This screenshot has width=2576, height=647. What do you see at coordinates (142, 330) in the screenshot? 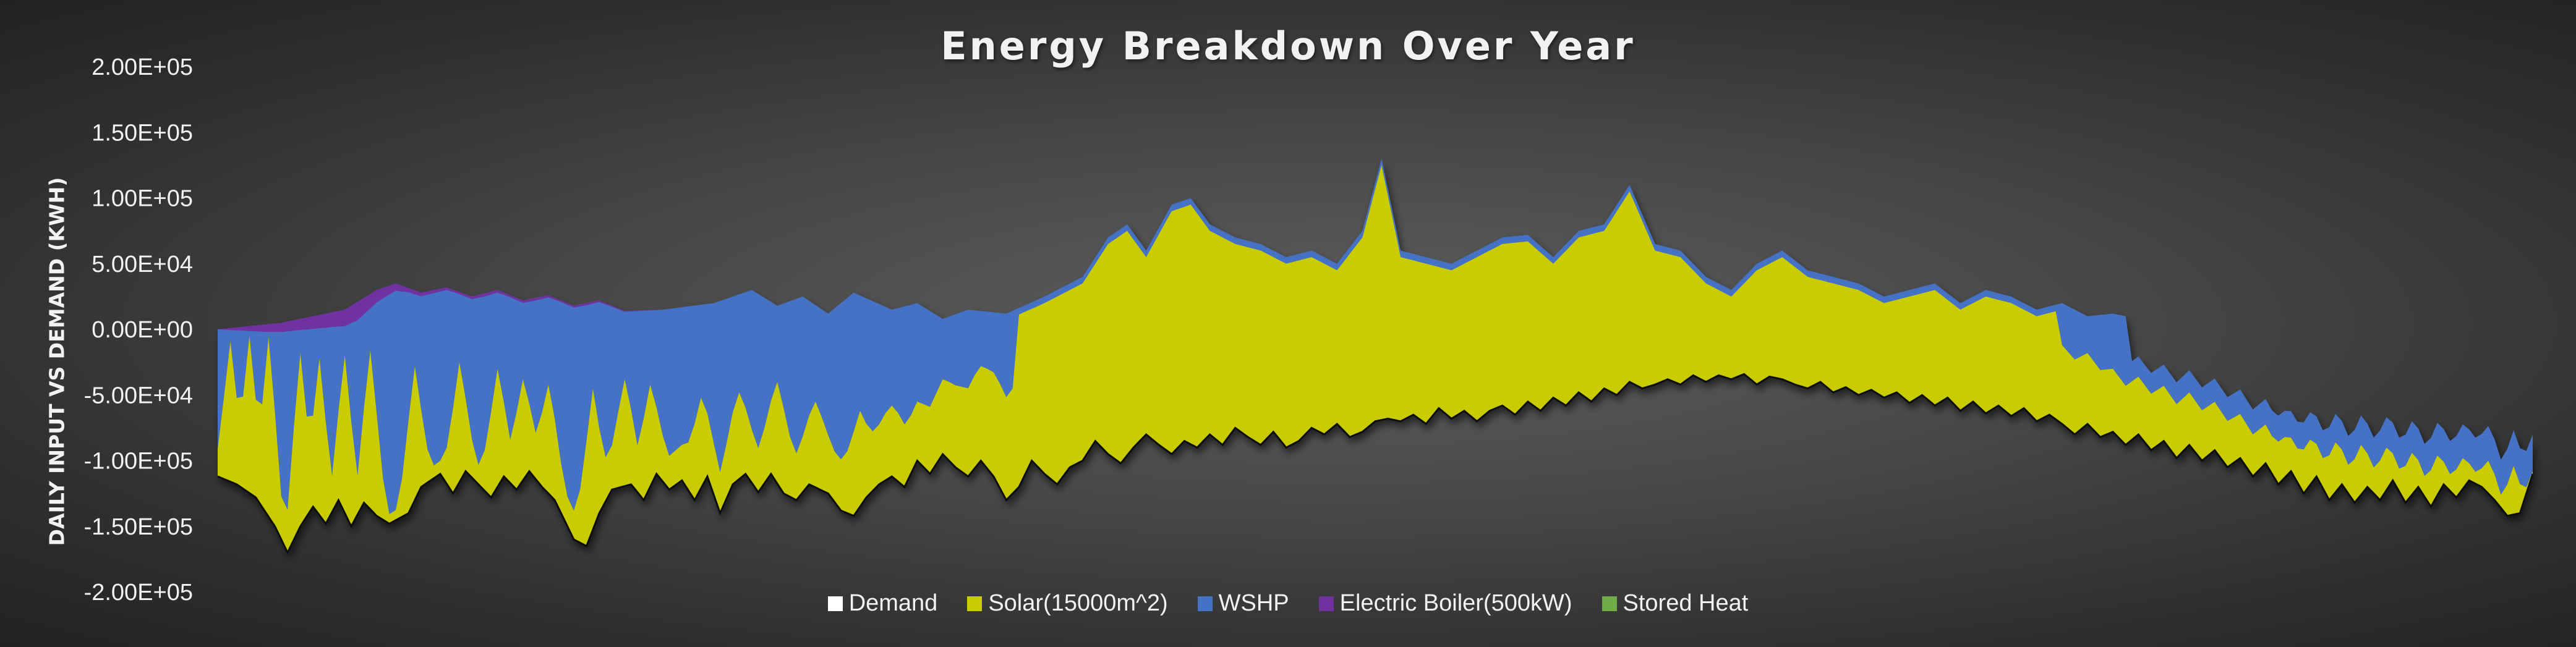
I see `y-tick-label: 0.00E+00` at bounding box center [142, 330].